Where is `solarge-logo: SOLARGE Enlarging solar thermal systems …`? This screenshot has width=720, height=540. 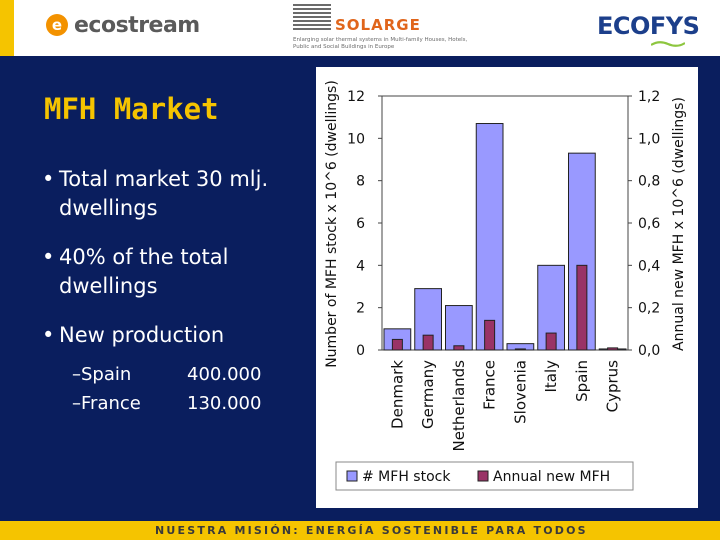 solarge-logo: SOLARGE Enlarging solar thermal systems … is located at coordinates (383, 28).